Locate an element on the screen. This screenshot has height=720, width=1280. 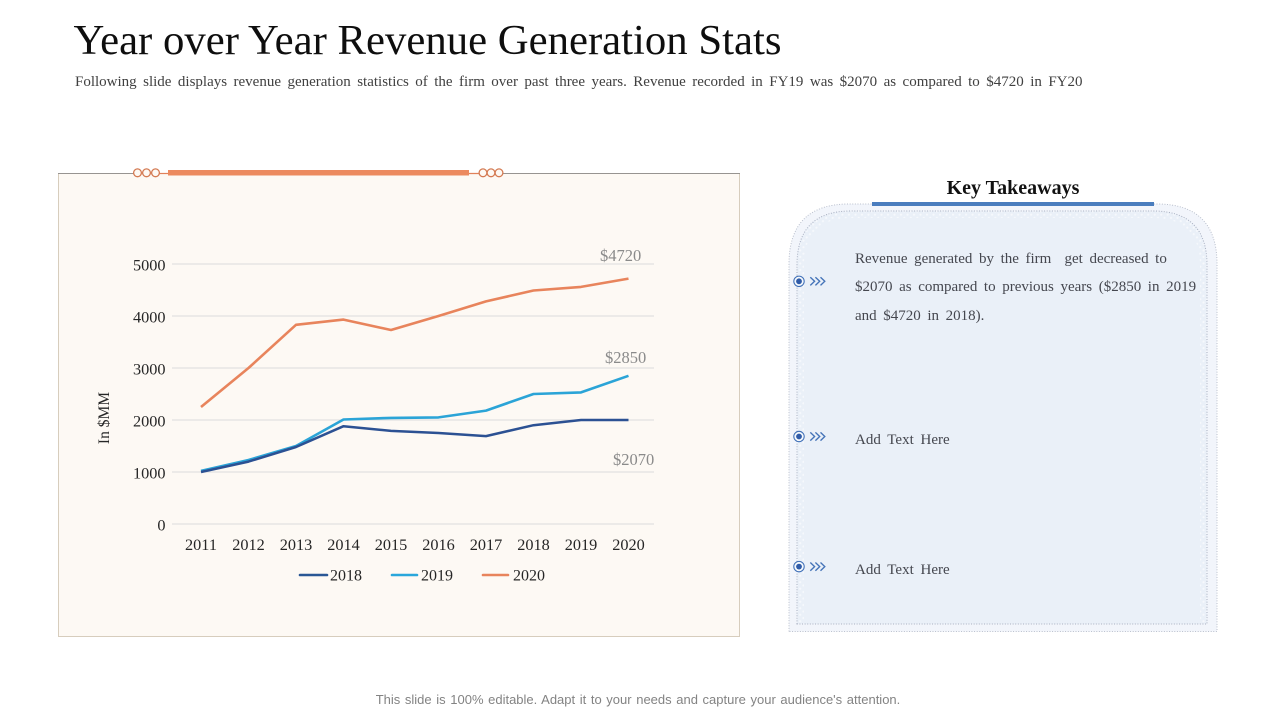
svg-text: $2070 is located at coordinates (633, 459).